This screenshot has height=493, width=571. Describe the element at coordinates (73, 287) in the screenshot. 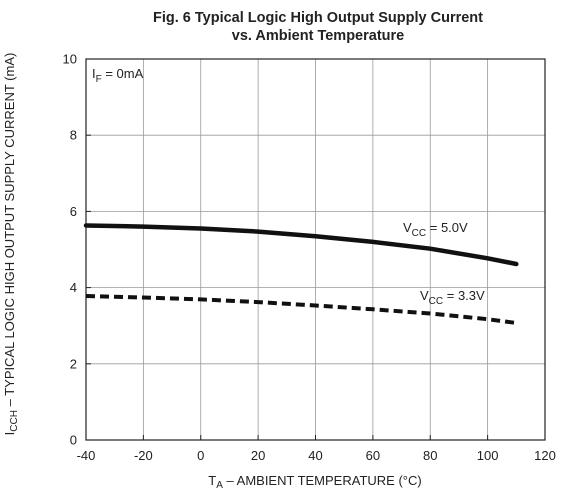

I see `y-tick-label: 4` at that location.